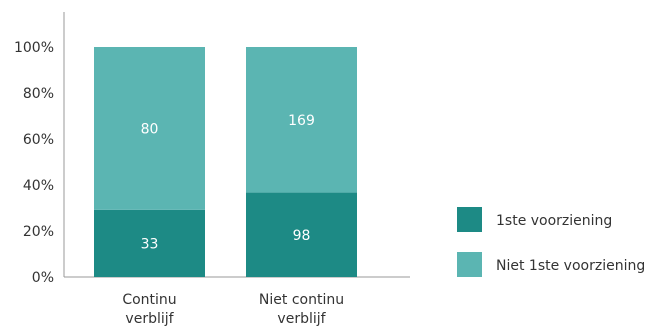  I want to click on data-label: 33, so click(150, 244).